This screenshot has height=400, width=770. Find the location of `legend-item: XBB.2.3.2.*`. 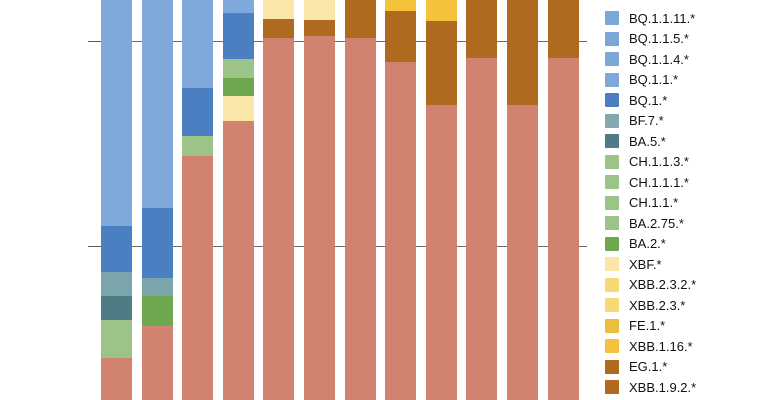

legend-item: XBB.2.3.2.* is located at coordinates (650, 285).